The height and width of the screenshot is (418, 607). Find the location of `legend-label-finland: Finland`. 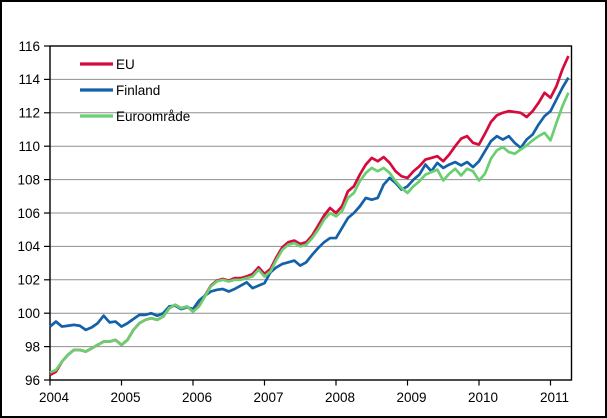

legend-label-finland: Finland is located at coordinates (138, 90).